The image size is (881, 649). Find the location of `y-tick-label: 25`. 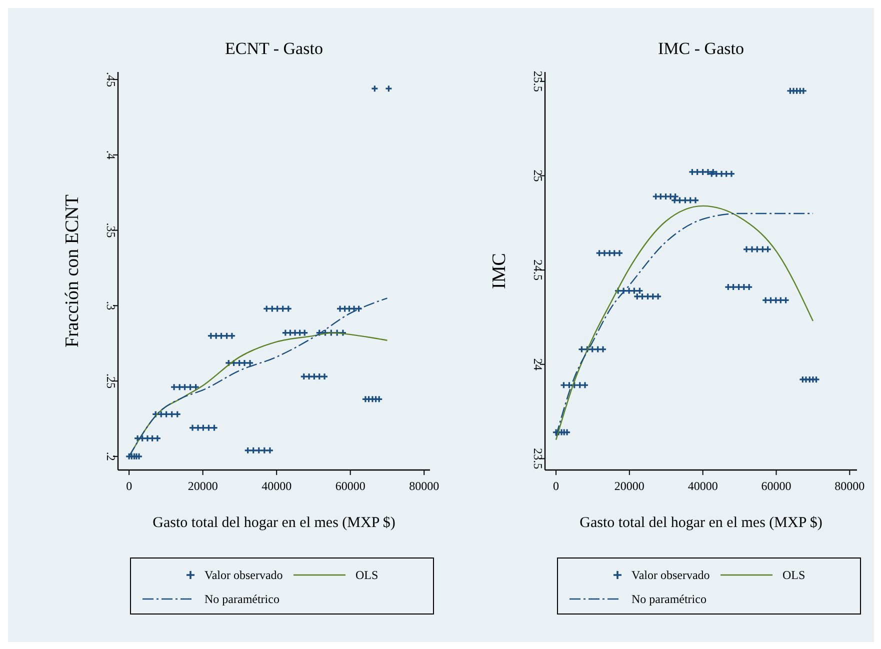

y-tick-label: 25 is located at coordinates (538, 176).